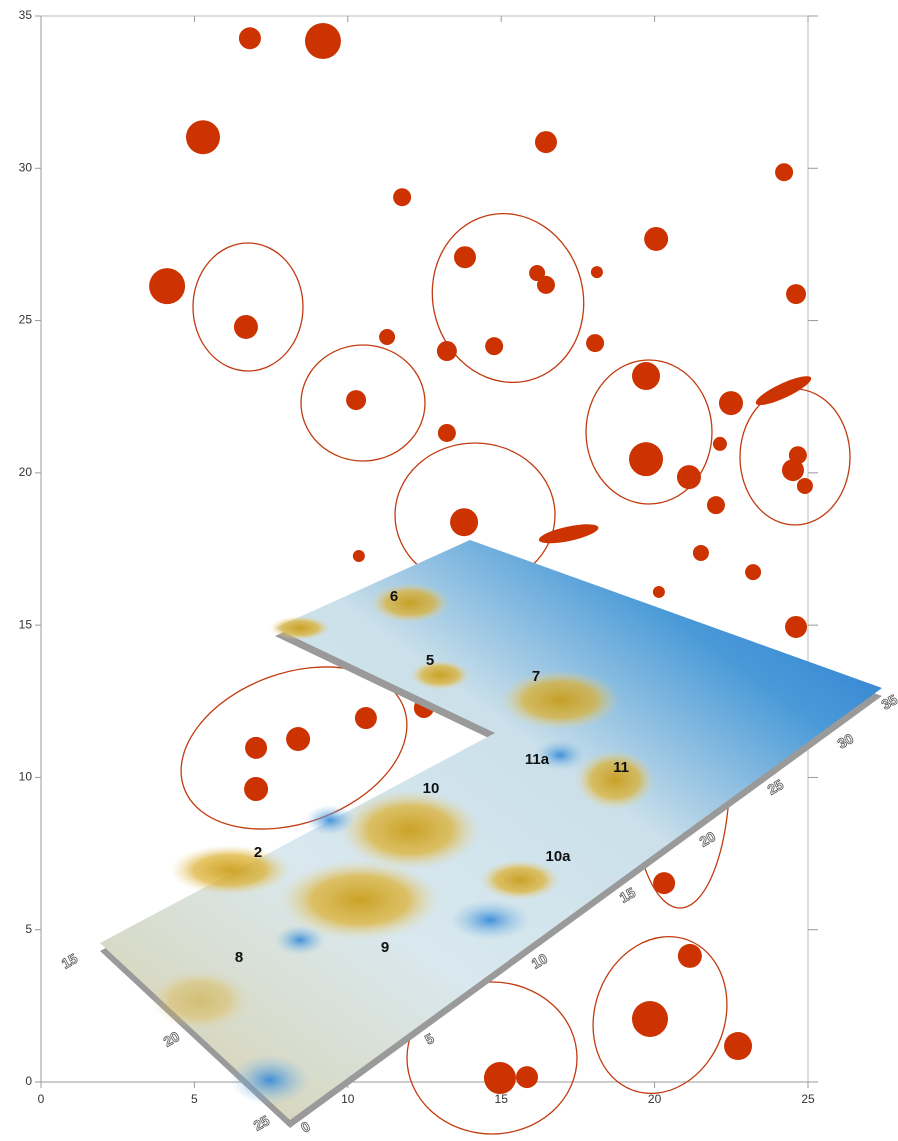 This screenshot has width=898, height=1141. Describe the element at coordinates (537, 759) in the screenshot. I see `annotation: 11a` at that location.